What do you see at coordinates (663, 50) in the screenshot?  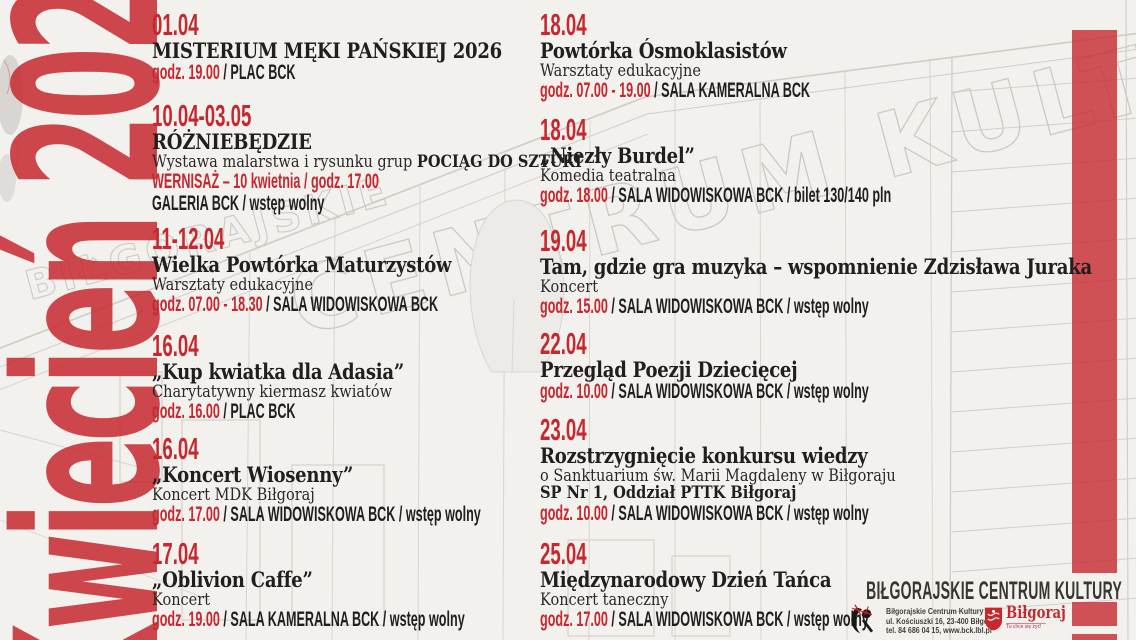 I see `event-title: Powtórka Ósmoklasistów` at bounding box center [663, 50].